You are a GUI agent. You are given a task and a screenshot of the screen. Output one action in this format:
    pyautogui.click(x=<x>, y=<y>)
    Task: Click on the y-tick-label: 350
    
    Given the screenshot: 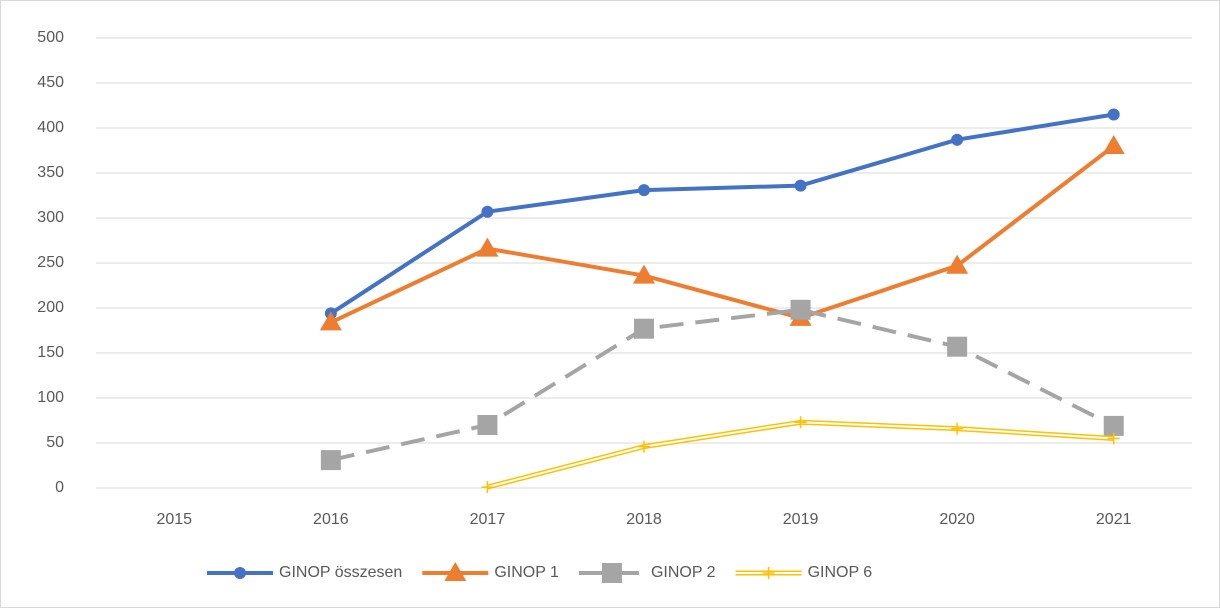 What is the action you would take?
    pyautogui.click(x=50, y=172)
    